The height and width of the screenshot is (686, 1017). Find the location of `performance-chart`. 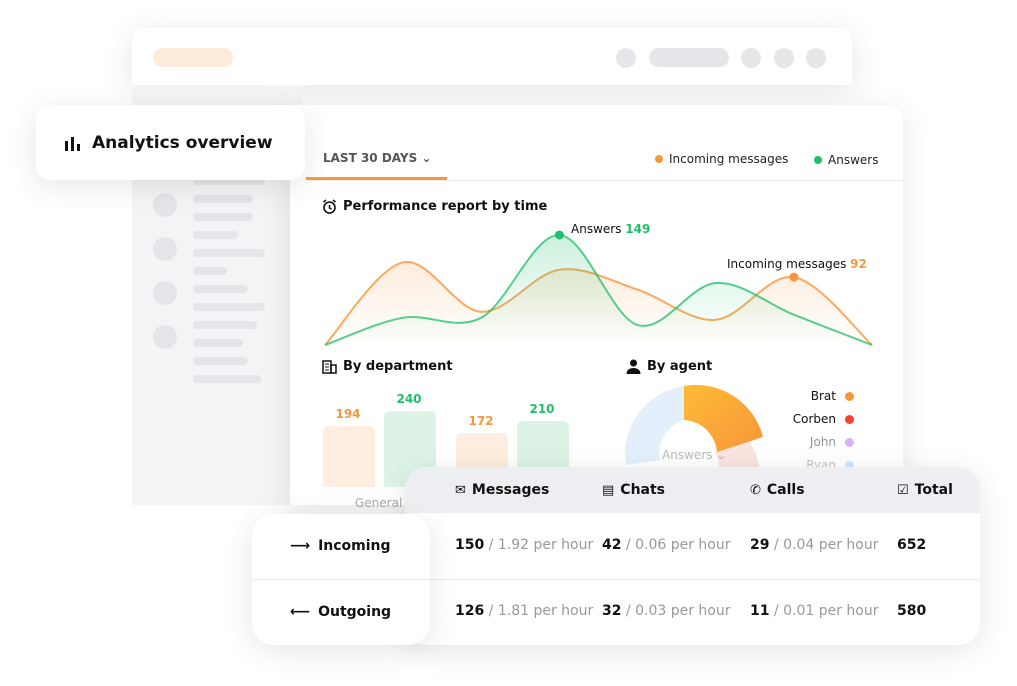

performance-chart is located at coordinates (598, 288).